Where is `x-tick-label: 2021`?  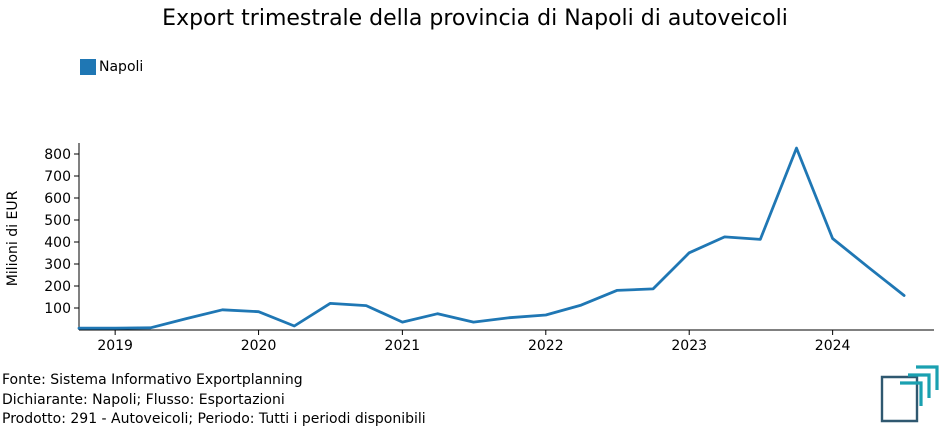 x-tick-label: 2021 is located at coordinates (403, 346).